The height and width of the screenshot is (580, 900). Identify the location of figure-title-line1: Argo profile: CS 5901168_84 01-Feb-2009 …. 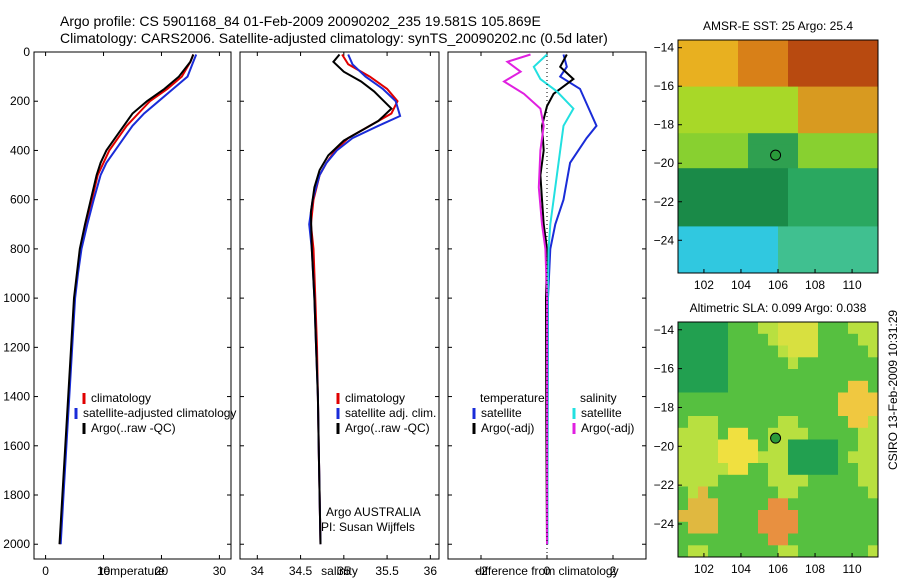
(300, 21).